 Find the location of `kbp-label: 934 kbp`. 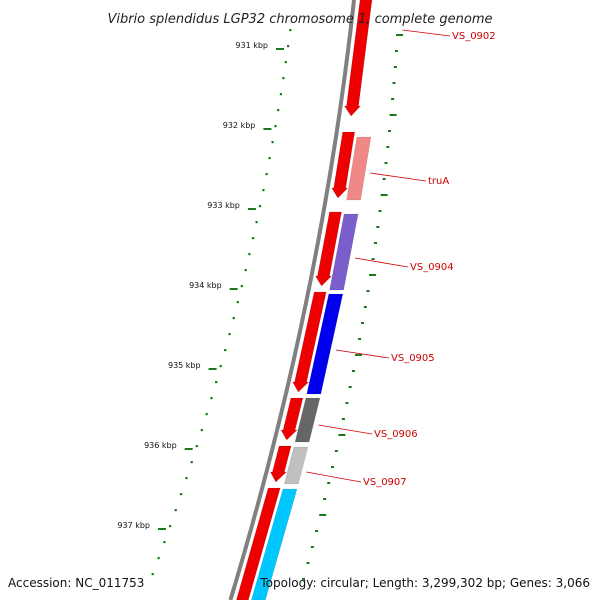

kbp-label: 934 kbp is located at coordinates (205, 285).